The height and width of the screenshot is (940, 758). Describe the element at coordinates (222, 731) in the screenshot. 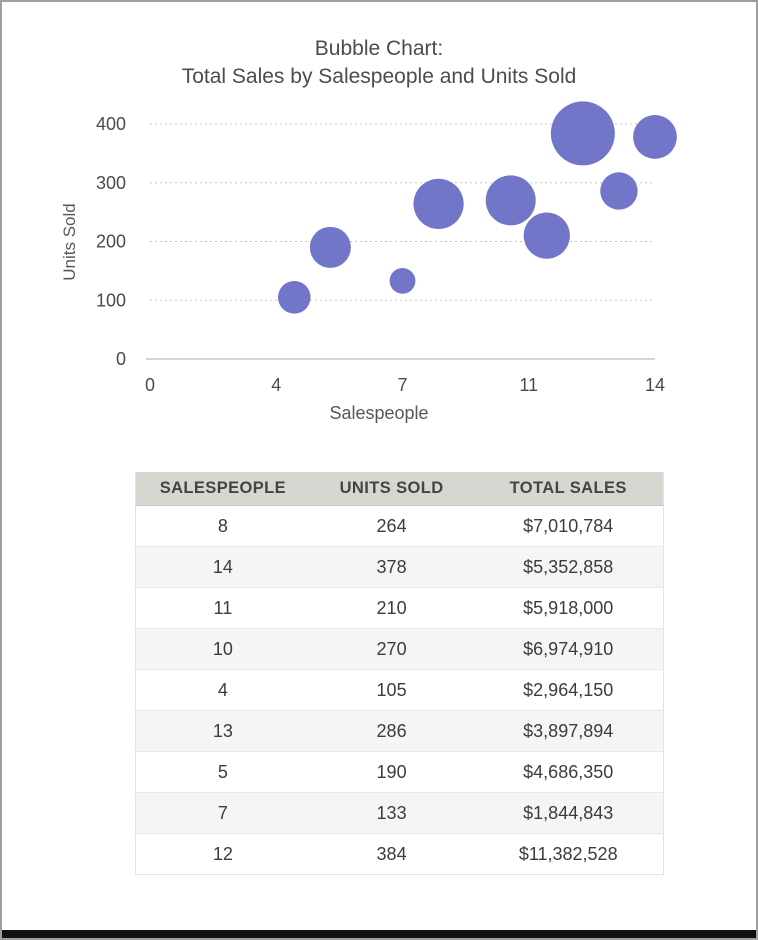

I see `table-cell: 13` at that location.